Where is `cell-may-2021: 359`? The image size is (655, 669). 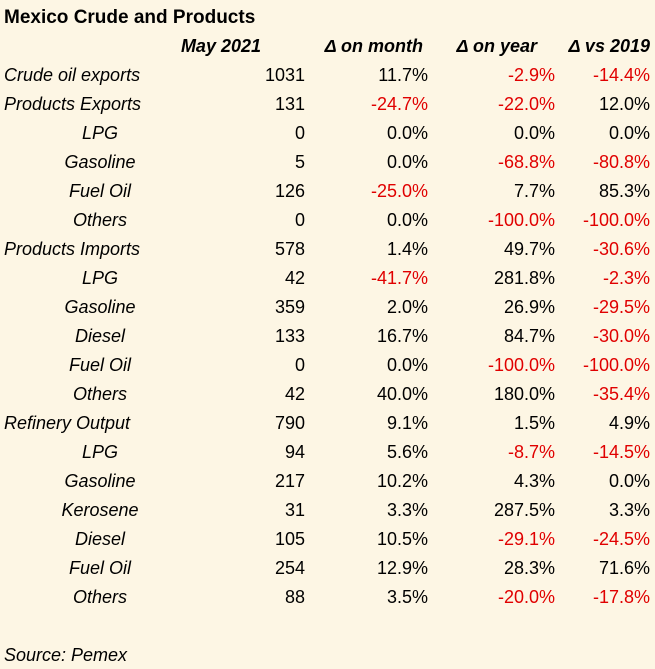 cell-may-2021: 359 is located at coordinates (289, 307).